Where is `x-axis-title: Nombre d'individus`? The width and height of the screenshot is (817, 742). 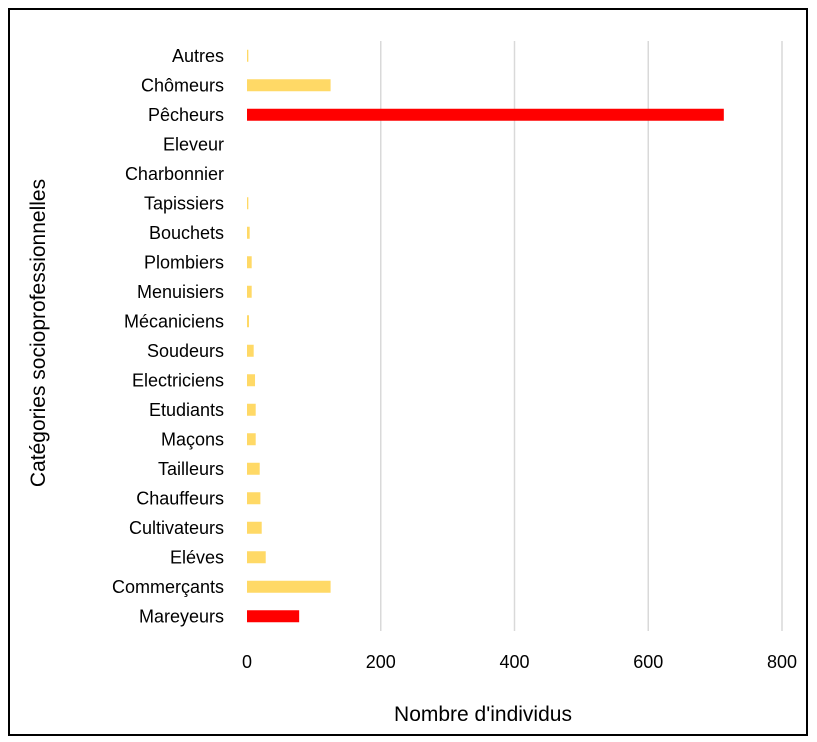 x-axis-title: Nombre d'individus is located at coordinates (483, 714).